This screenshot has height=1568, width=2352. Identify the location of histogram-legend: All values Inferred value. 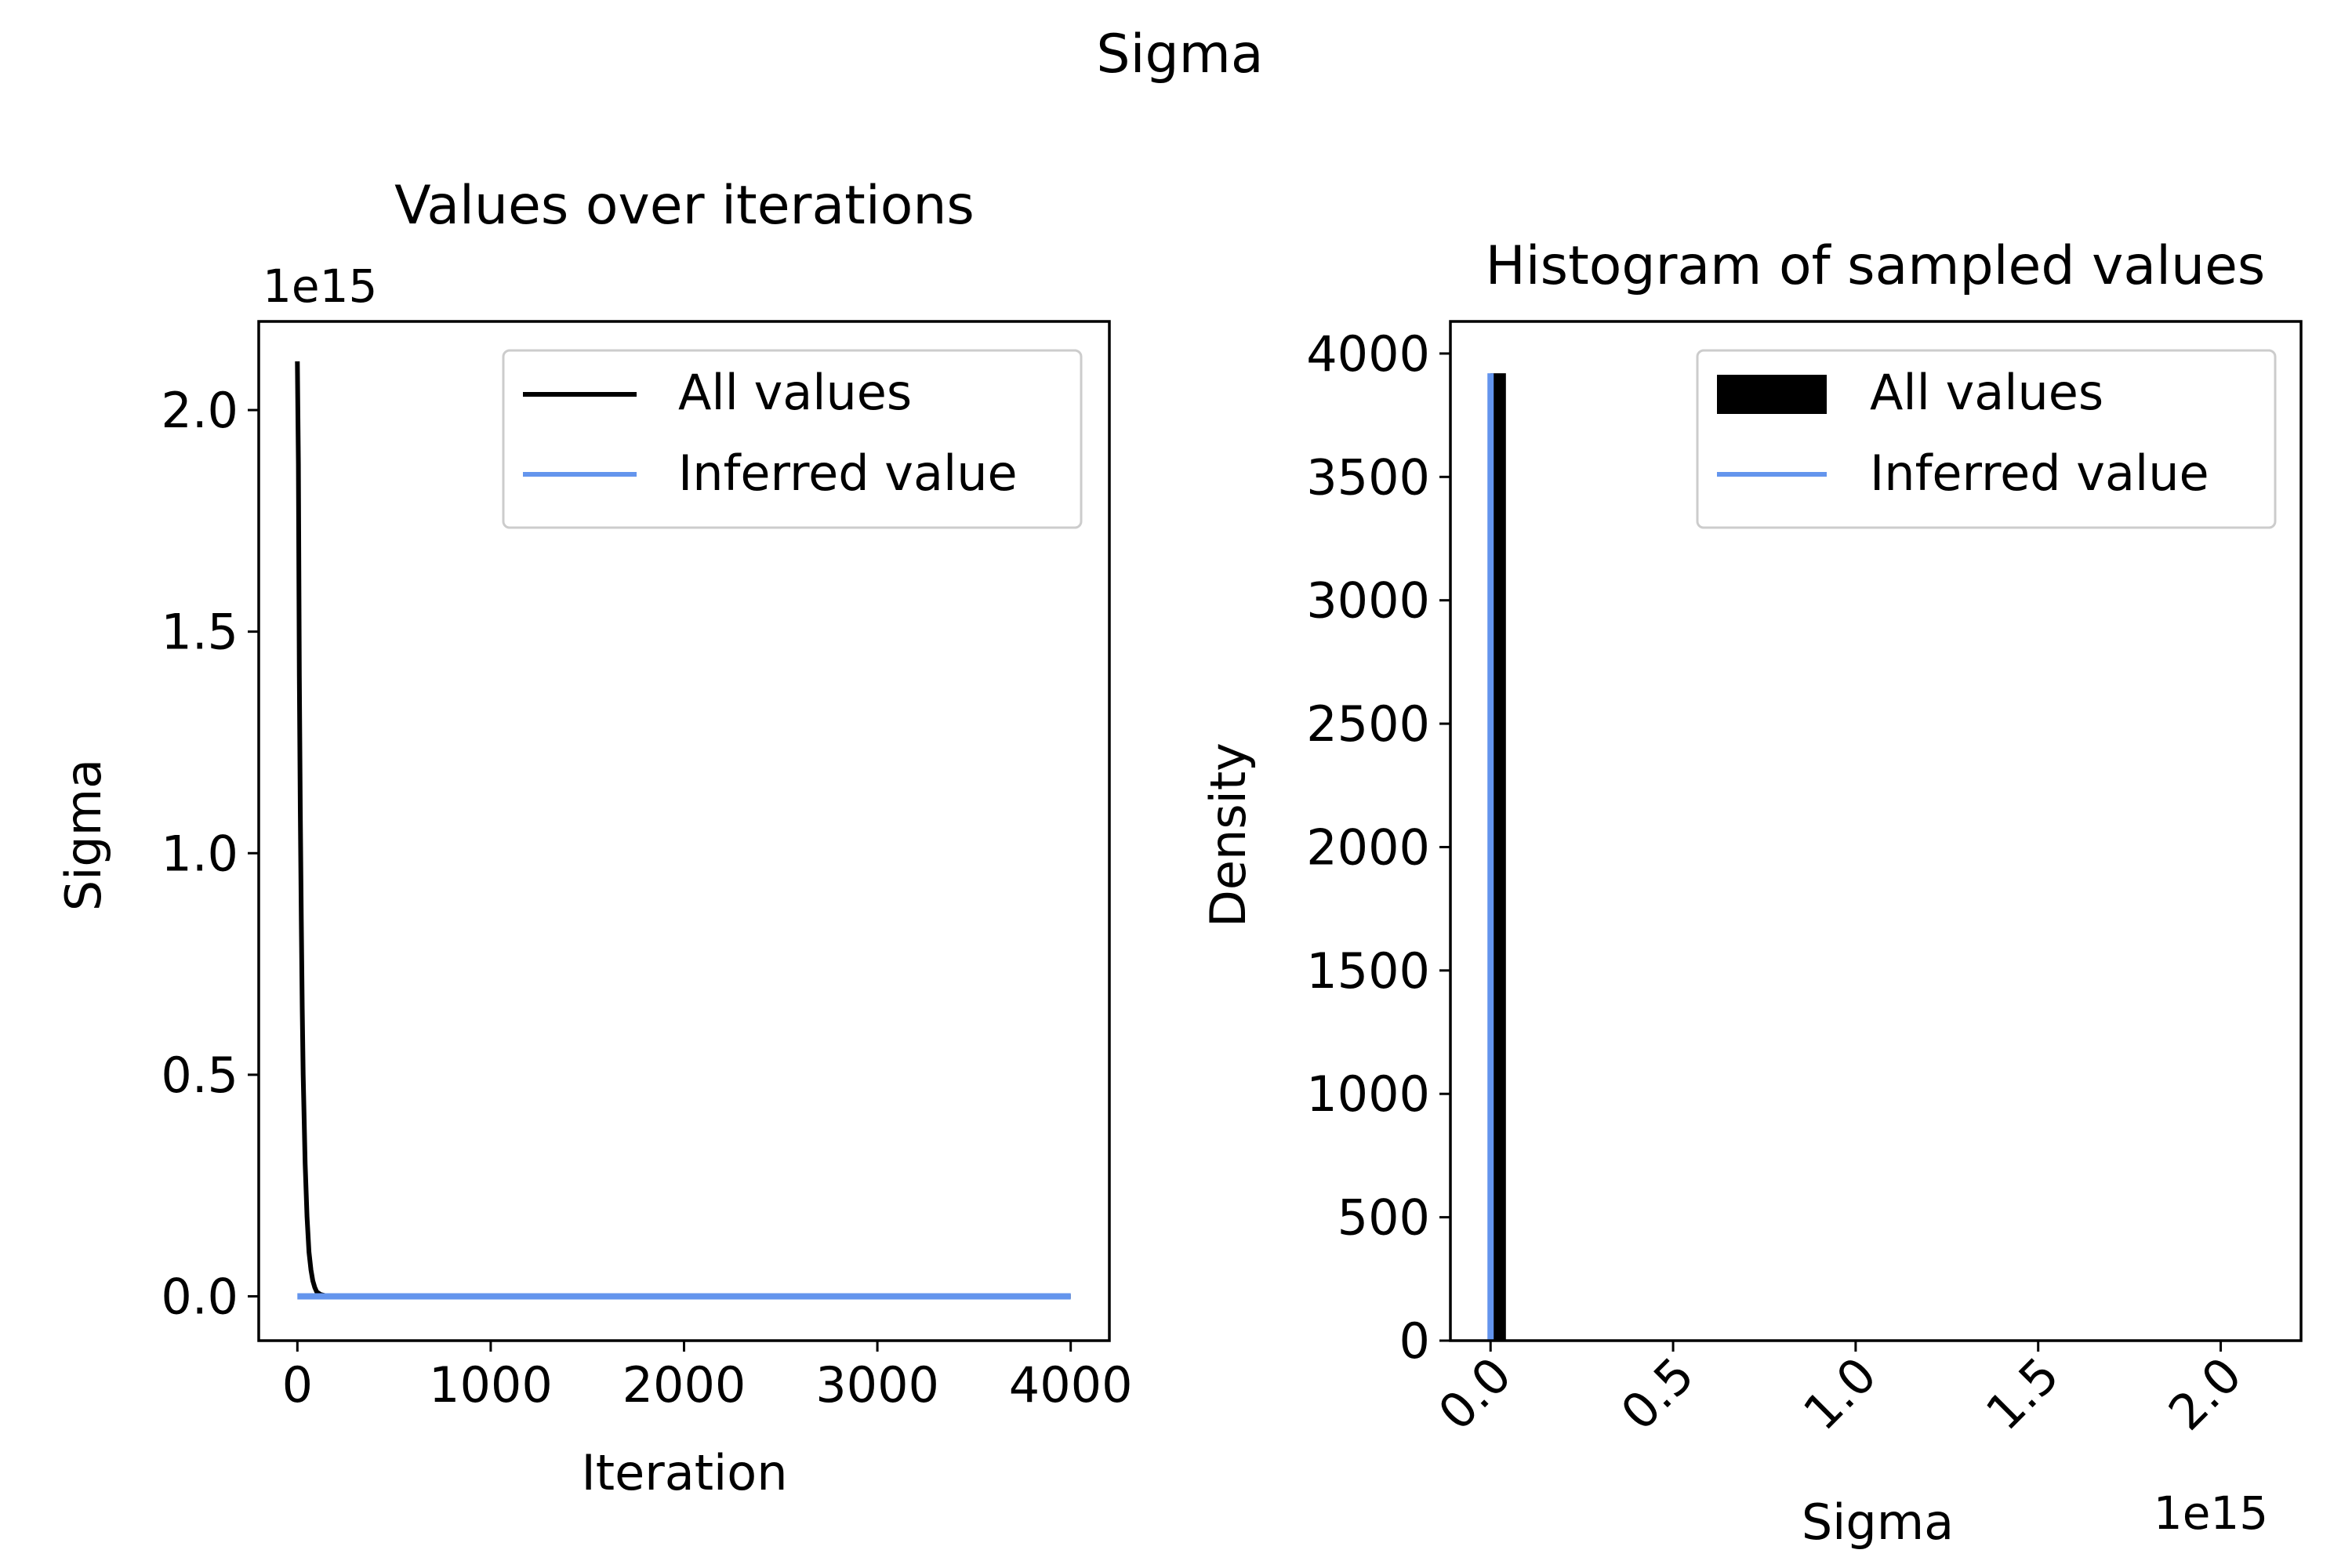
(1987, 439).